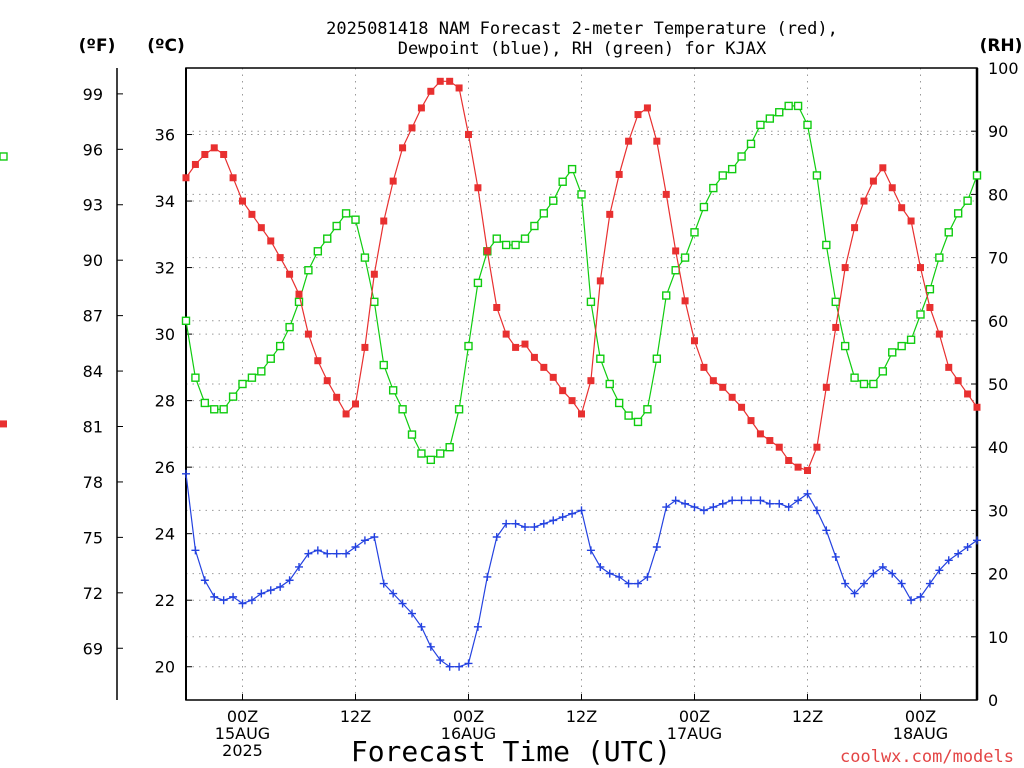 The height and width of the screenshot is (768, 1024). I want to click on x-tick-label: 12Z, so click(355, 716).